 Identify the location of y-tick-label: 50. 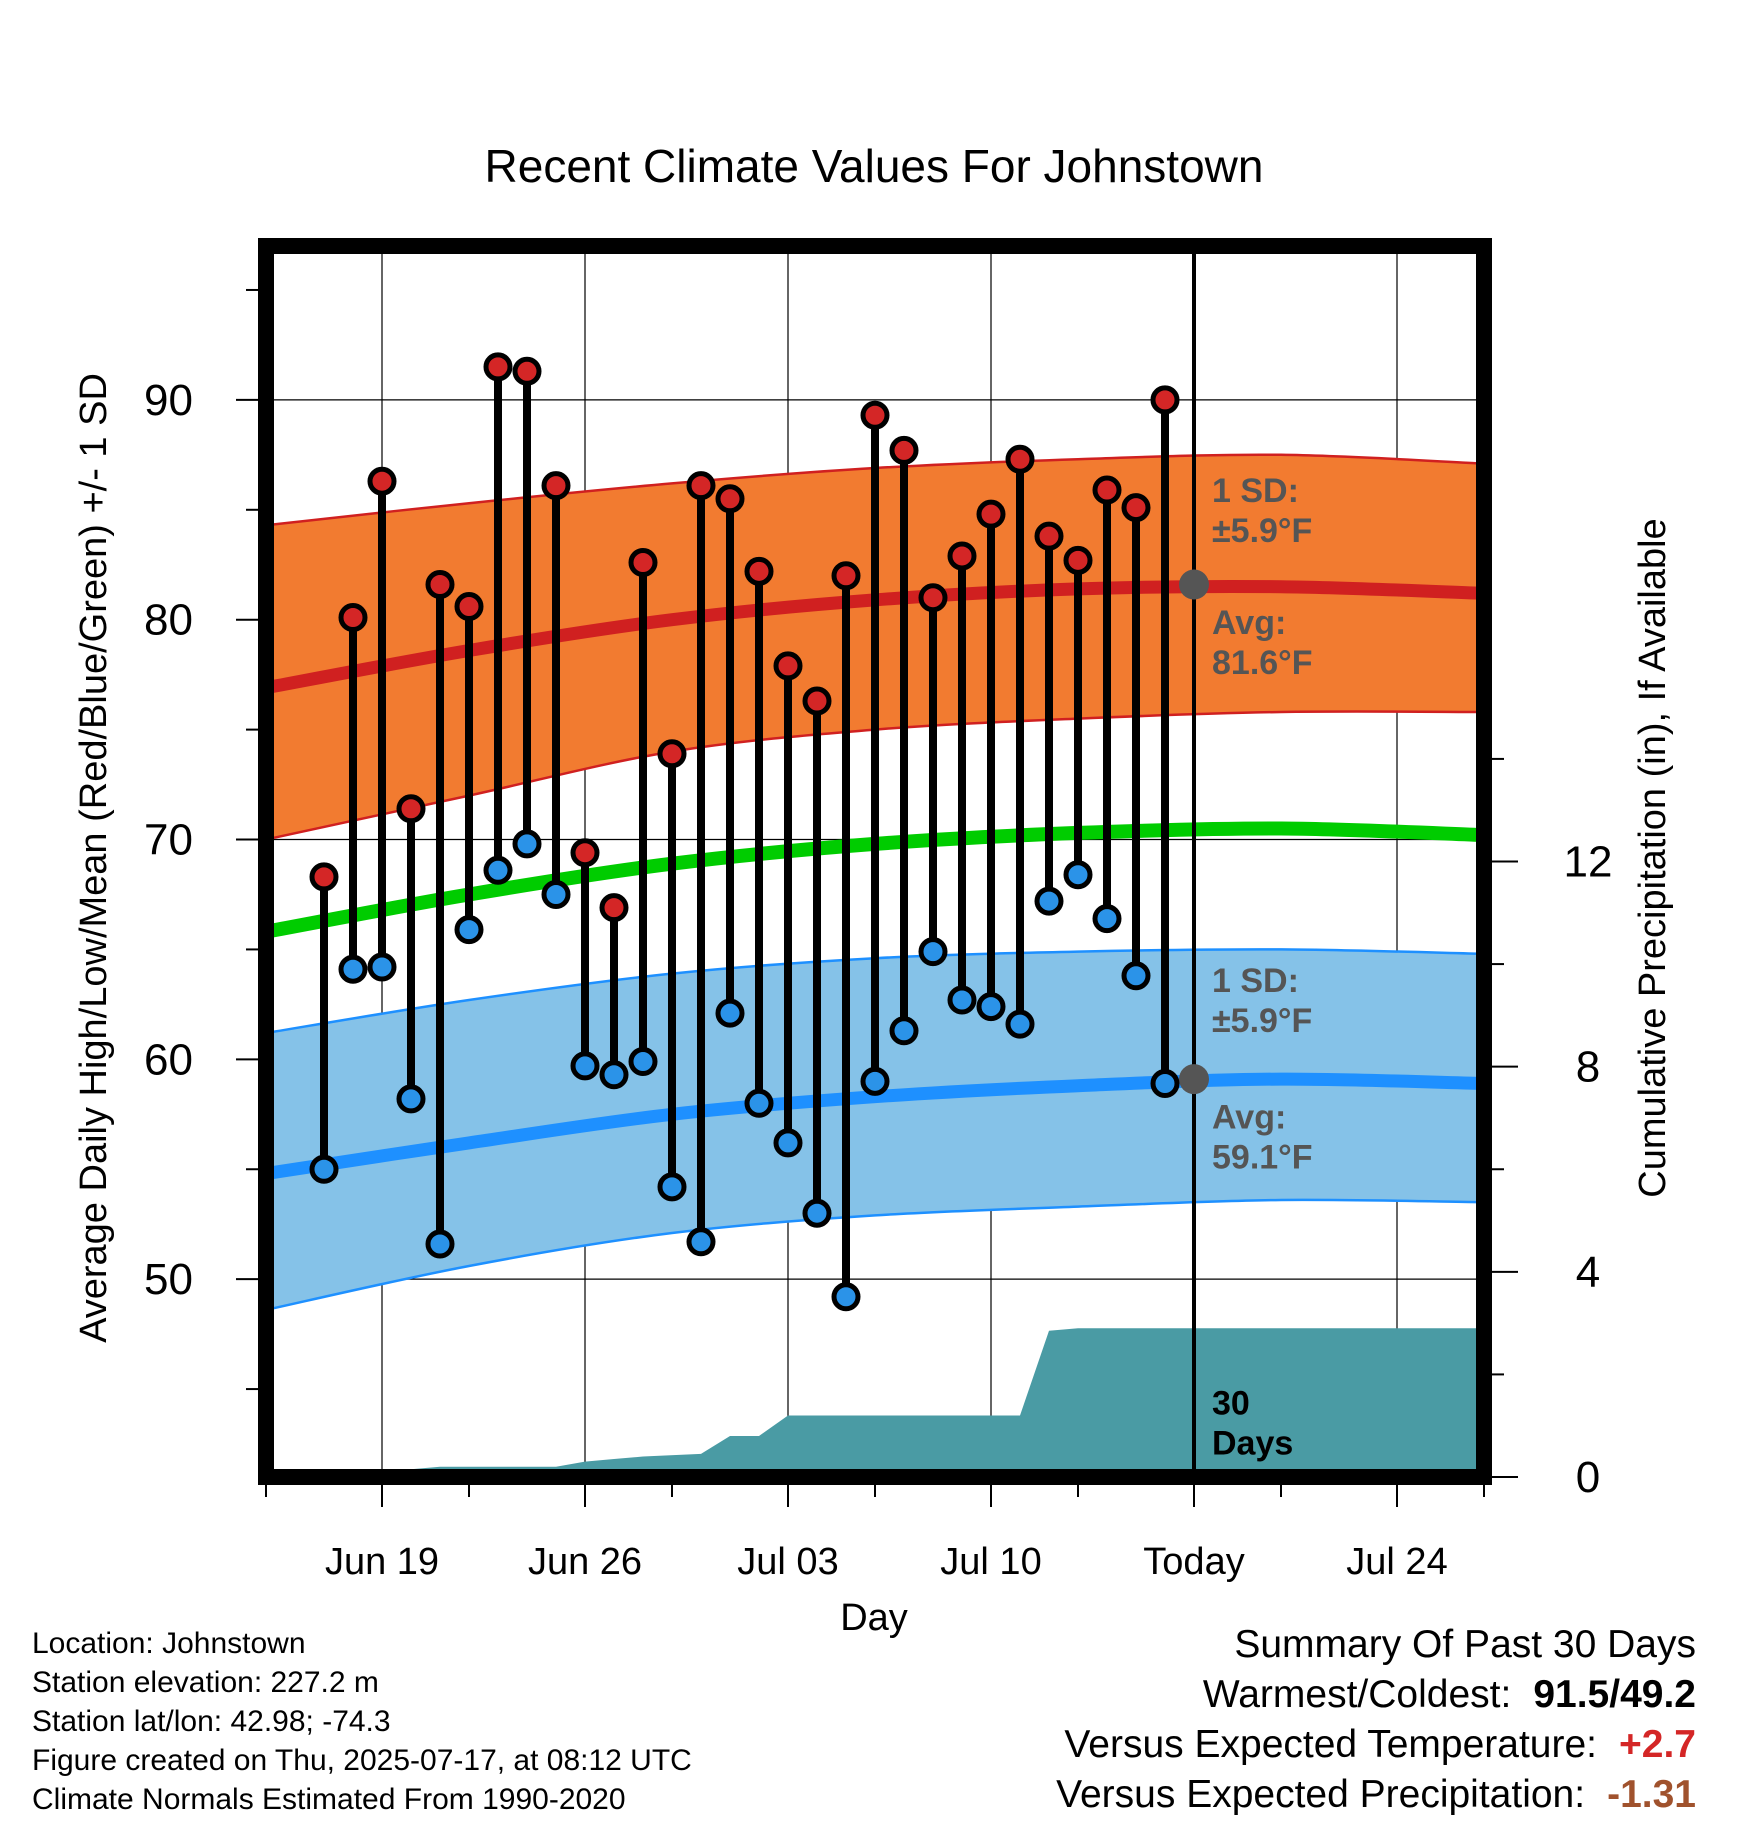
(168, 1279).